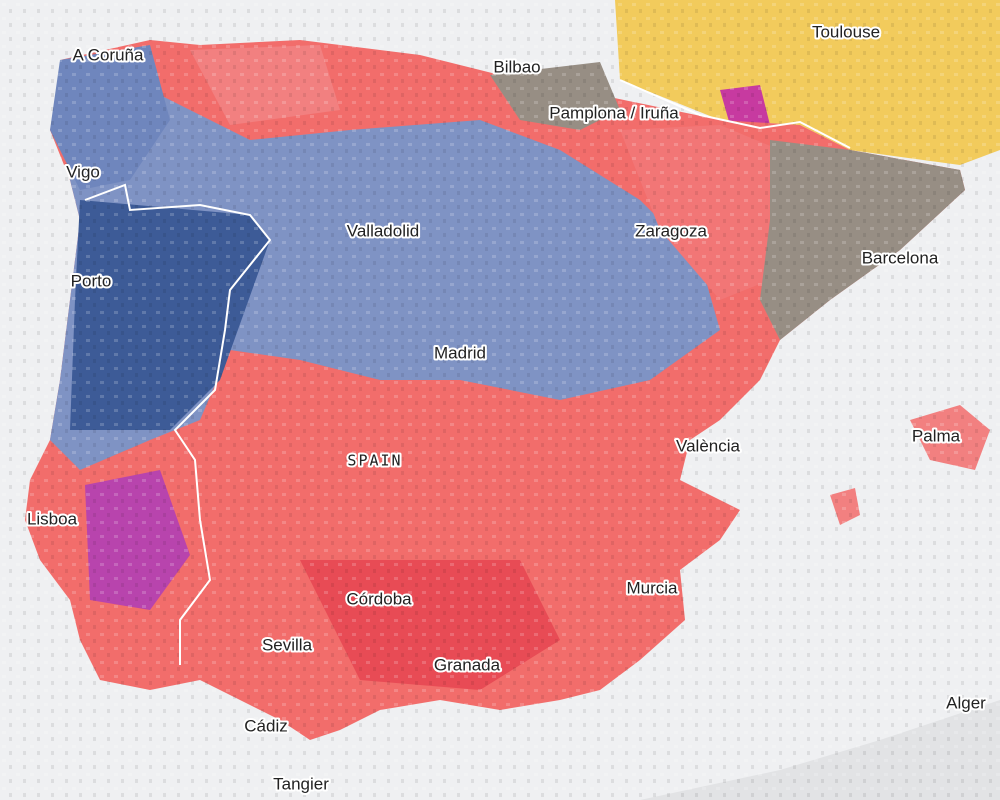 This screenshot has height=800, width=1000. Describe the element at coordinates (966, 702) in the screenshot. I see `city-label: Alger` at that location.